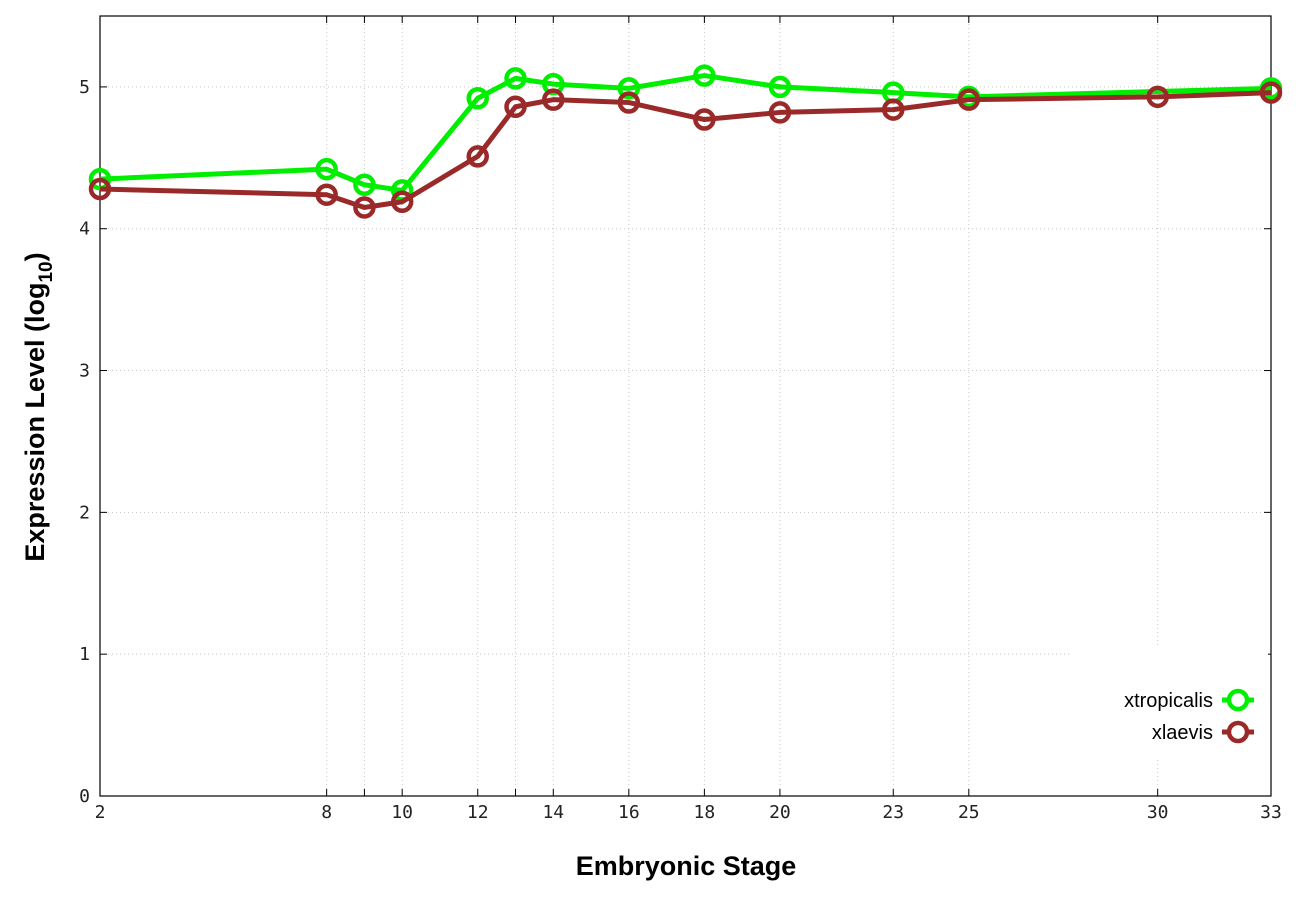  Describe the element at coordinates (478, 812) in the screenshot. I see `x-tick-label: 12` at that location.